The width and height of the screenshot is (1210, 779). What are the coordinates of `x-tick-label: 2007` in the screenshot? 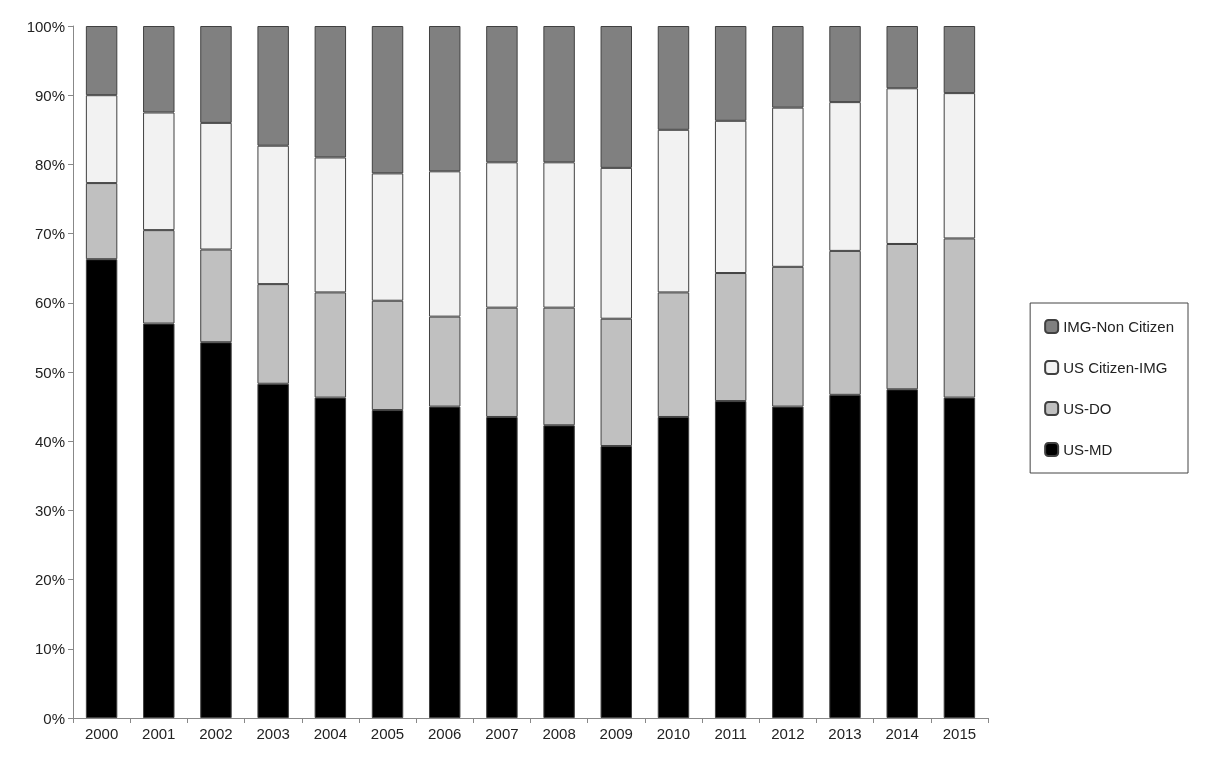 It's located at (502, 733).